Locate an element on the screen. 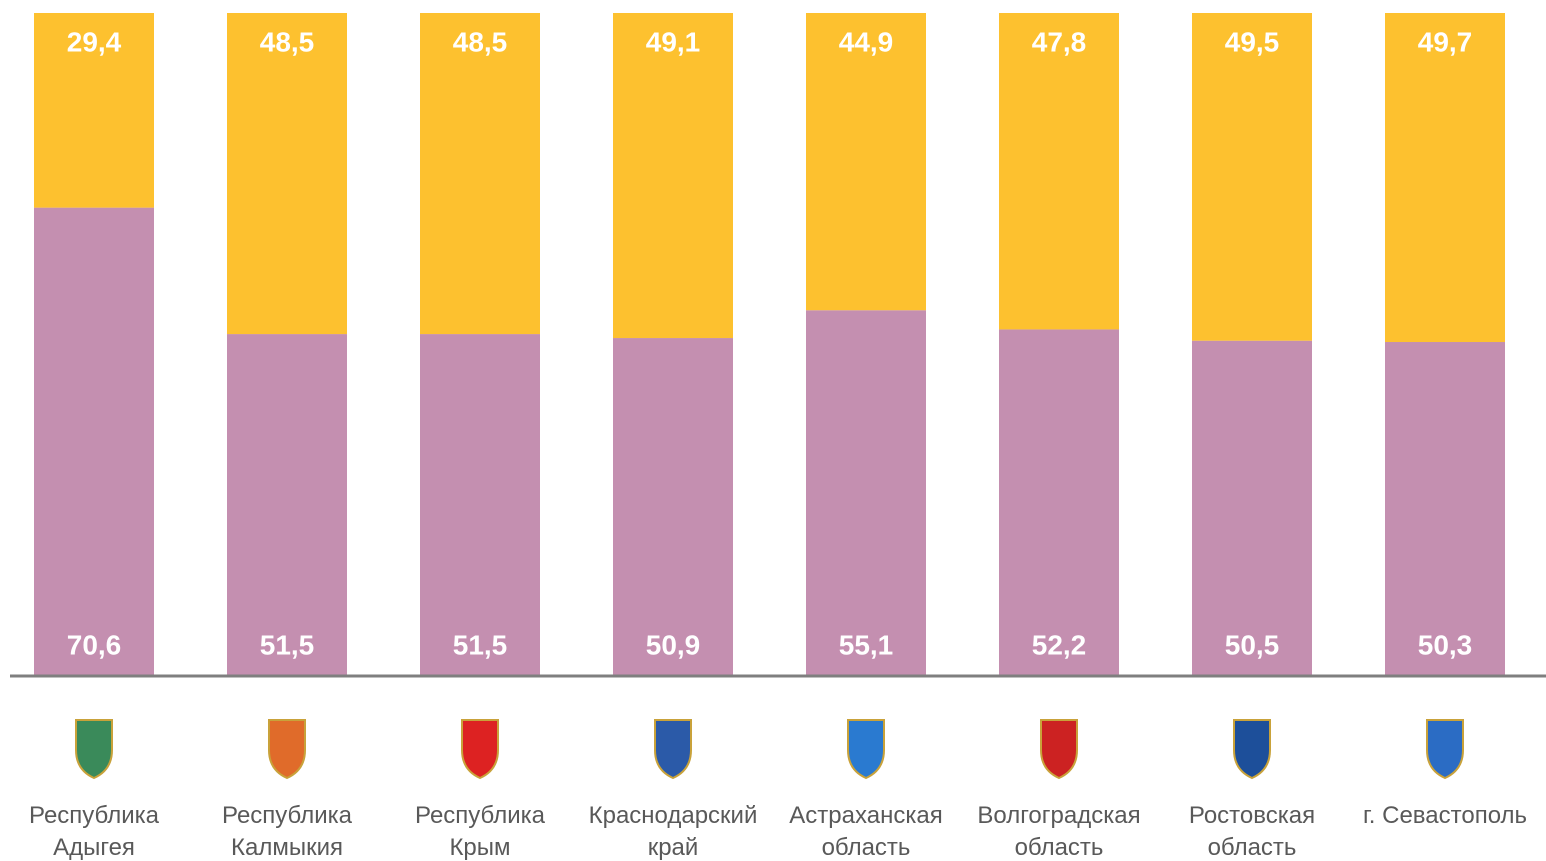 This screenshot has height=861, width=1546. value-label: 50,3 is located at coordinates (1445, 644).